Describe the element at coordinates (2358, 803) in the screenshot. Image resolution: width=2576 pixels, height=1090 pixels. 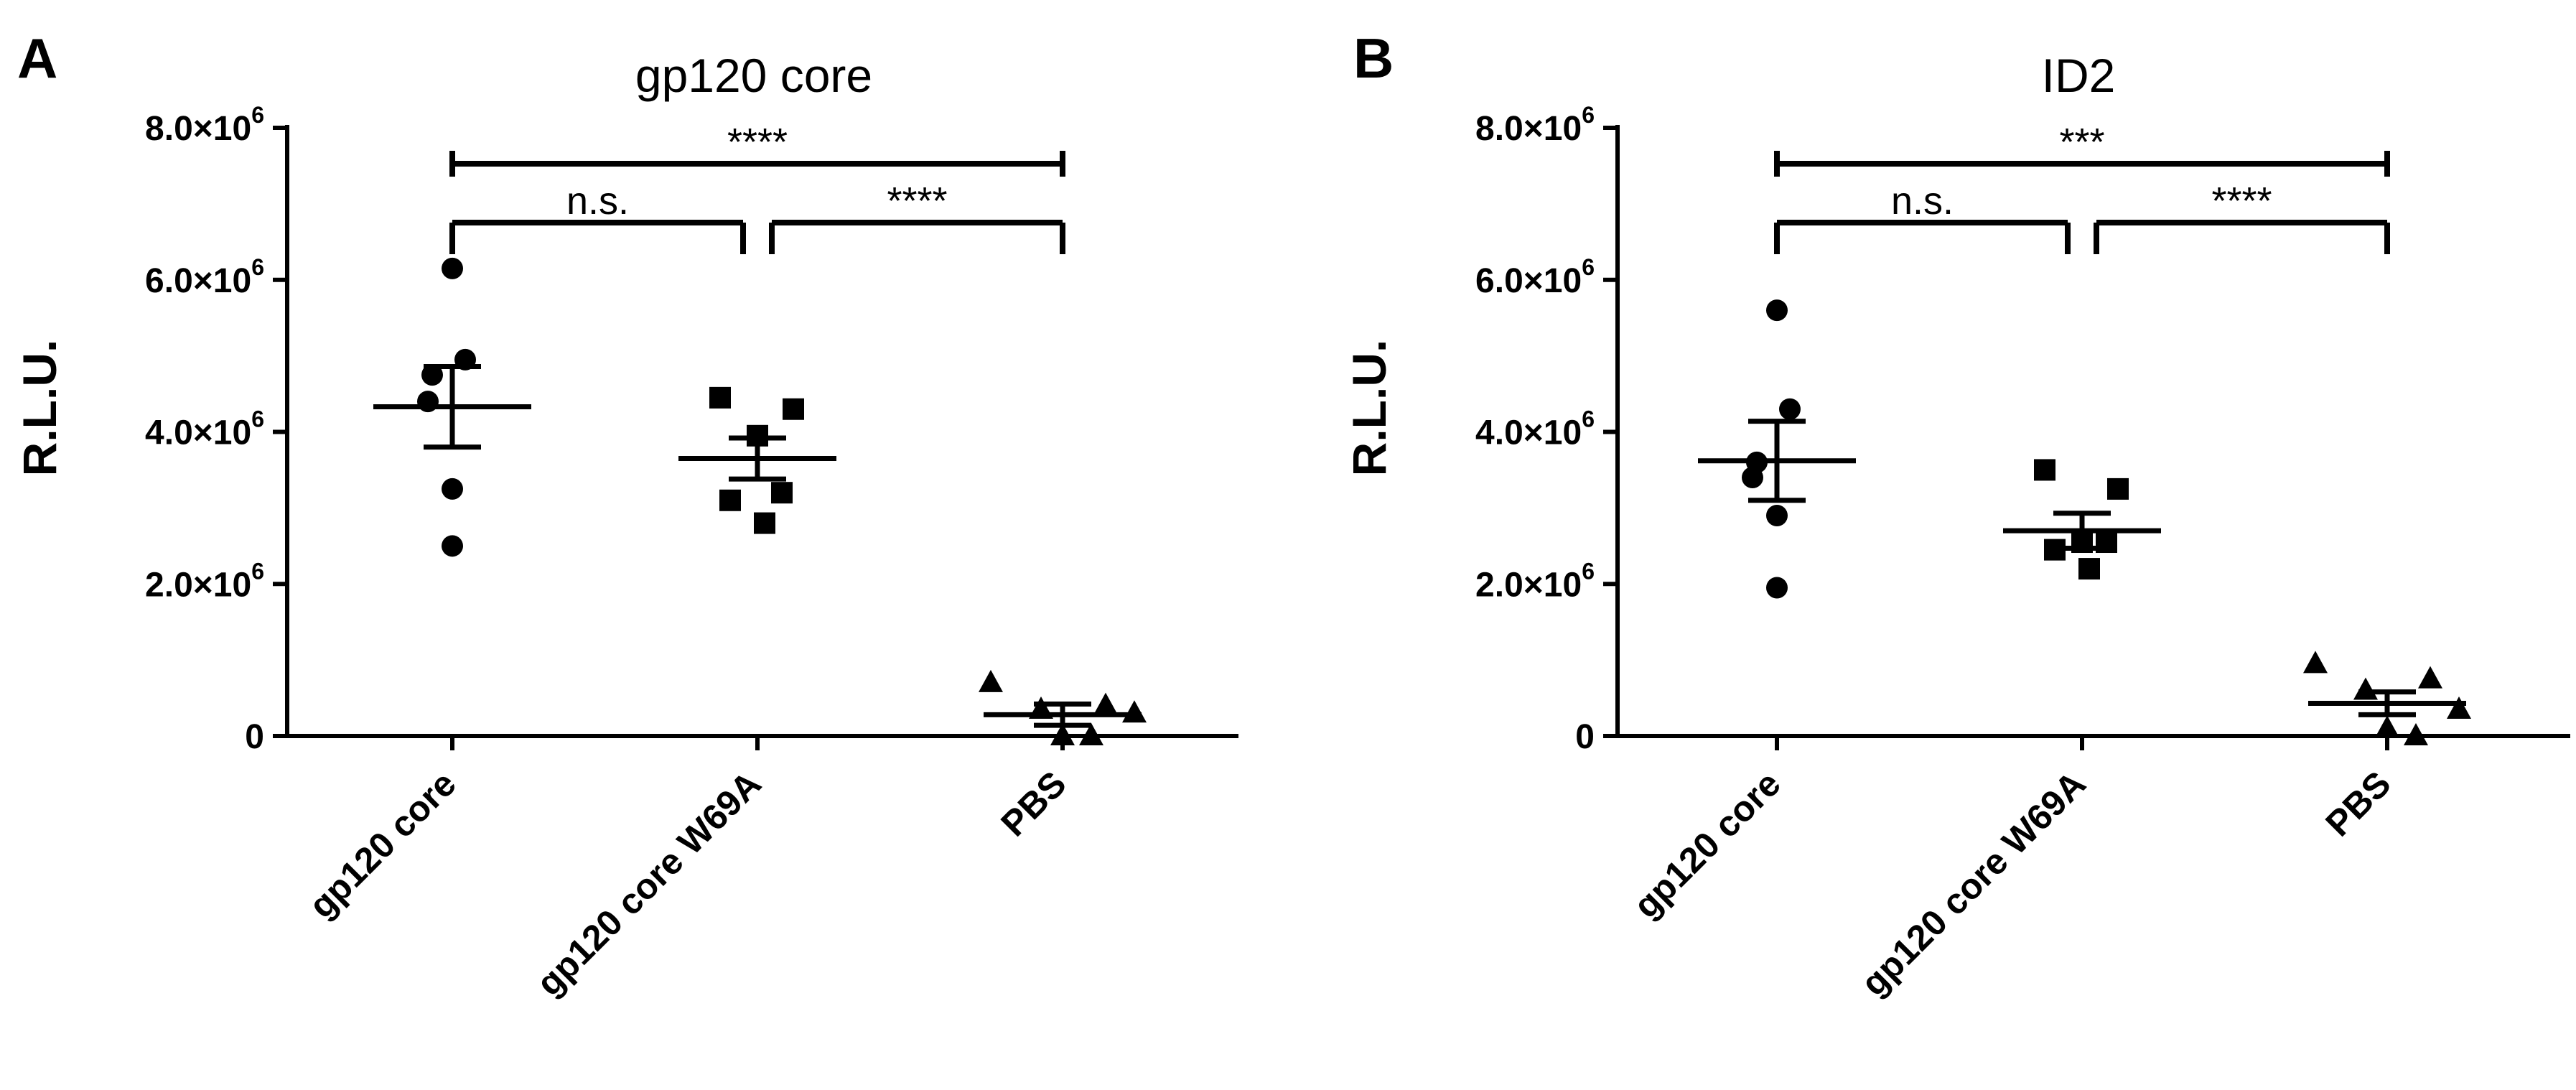
I see `panel-b-x-tick-label: PBS` at that location.